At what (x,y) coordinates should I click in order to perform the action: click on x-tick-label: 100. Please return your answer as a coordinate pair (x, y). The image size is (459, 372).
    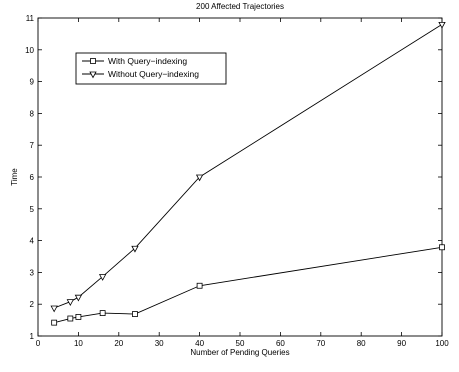
    Looking at the image, I should click on (442, 343).